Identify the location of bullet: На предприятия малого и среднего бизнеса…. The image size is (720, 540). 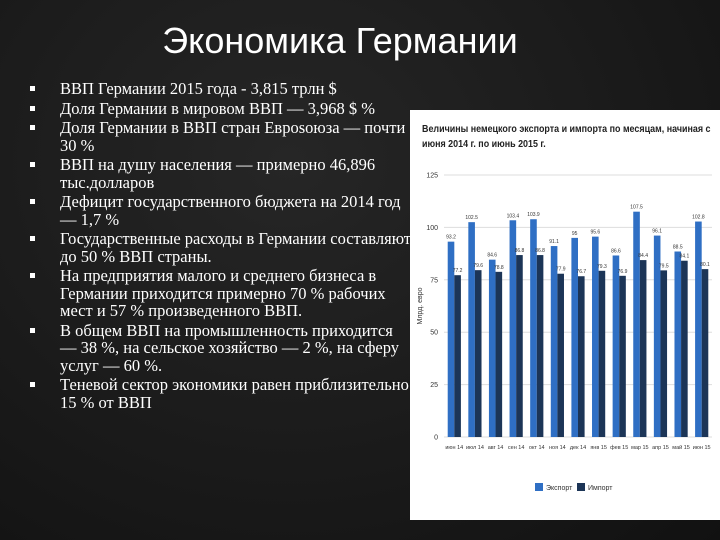
(218, 293).